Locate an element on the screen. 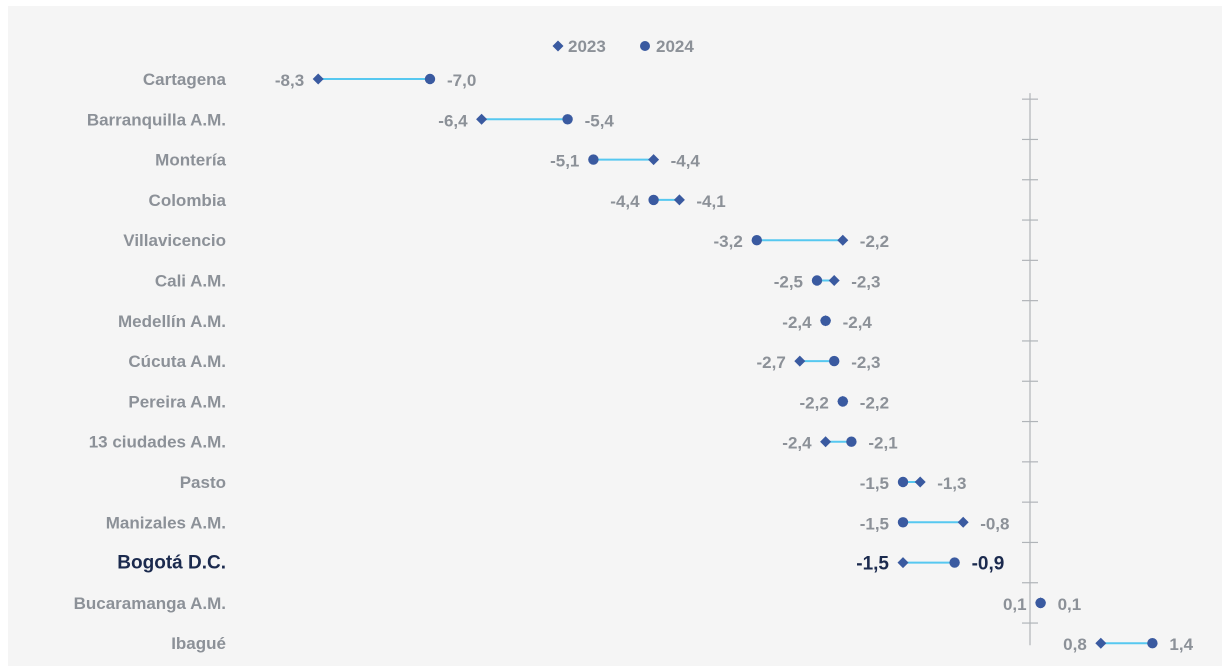 Image resolution: width=1230 pixels, height=672 pixels. chart-row: Cali A.M. -2,5 -2,3 is located at coordinates (518, 282).